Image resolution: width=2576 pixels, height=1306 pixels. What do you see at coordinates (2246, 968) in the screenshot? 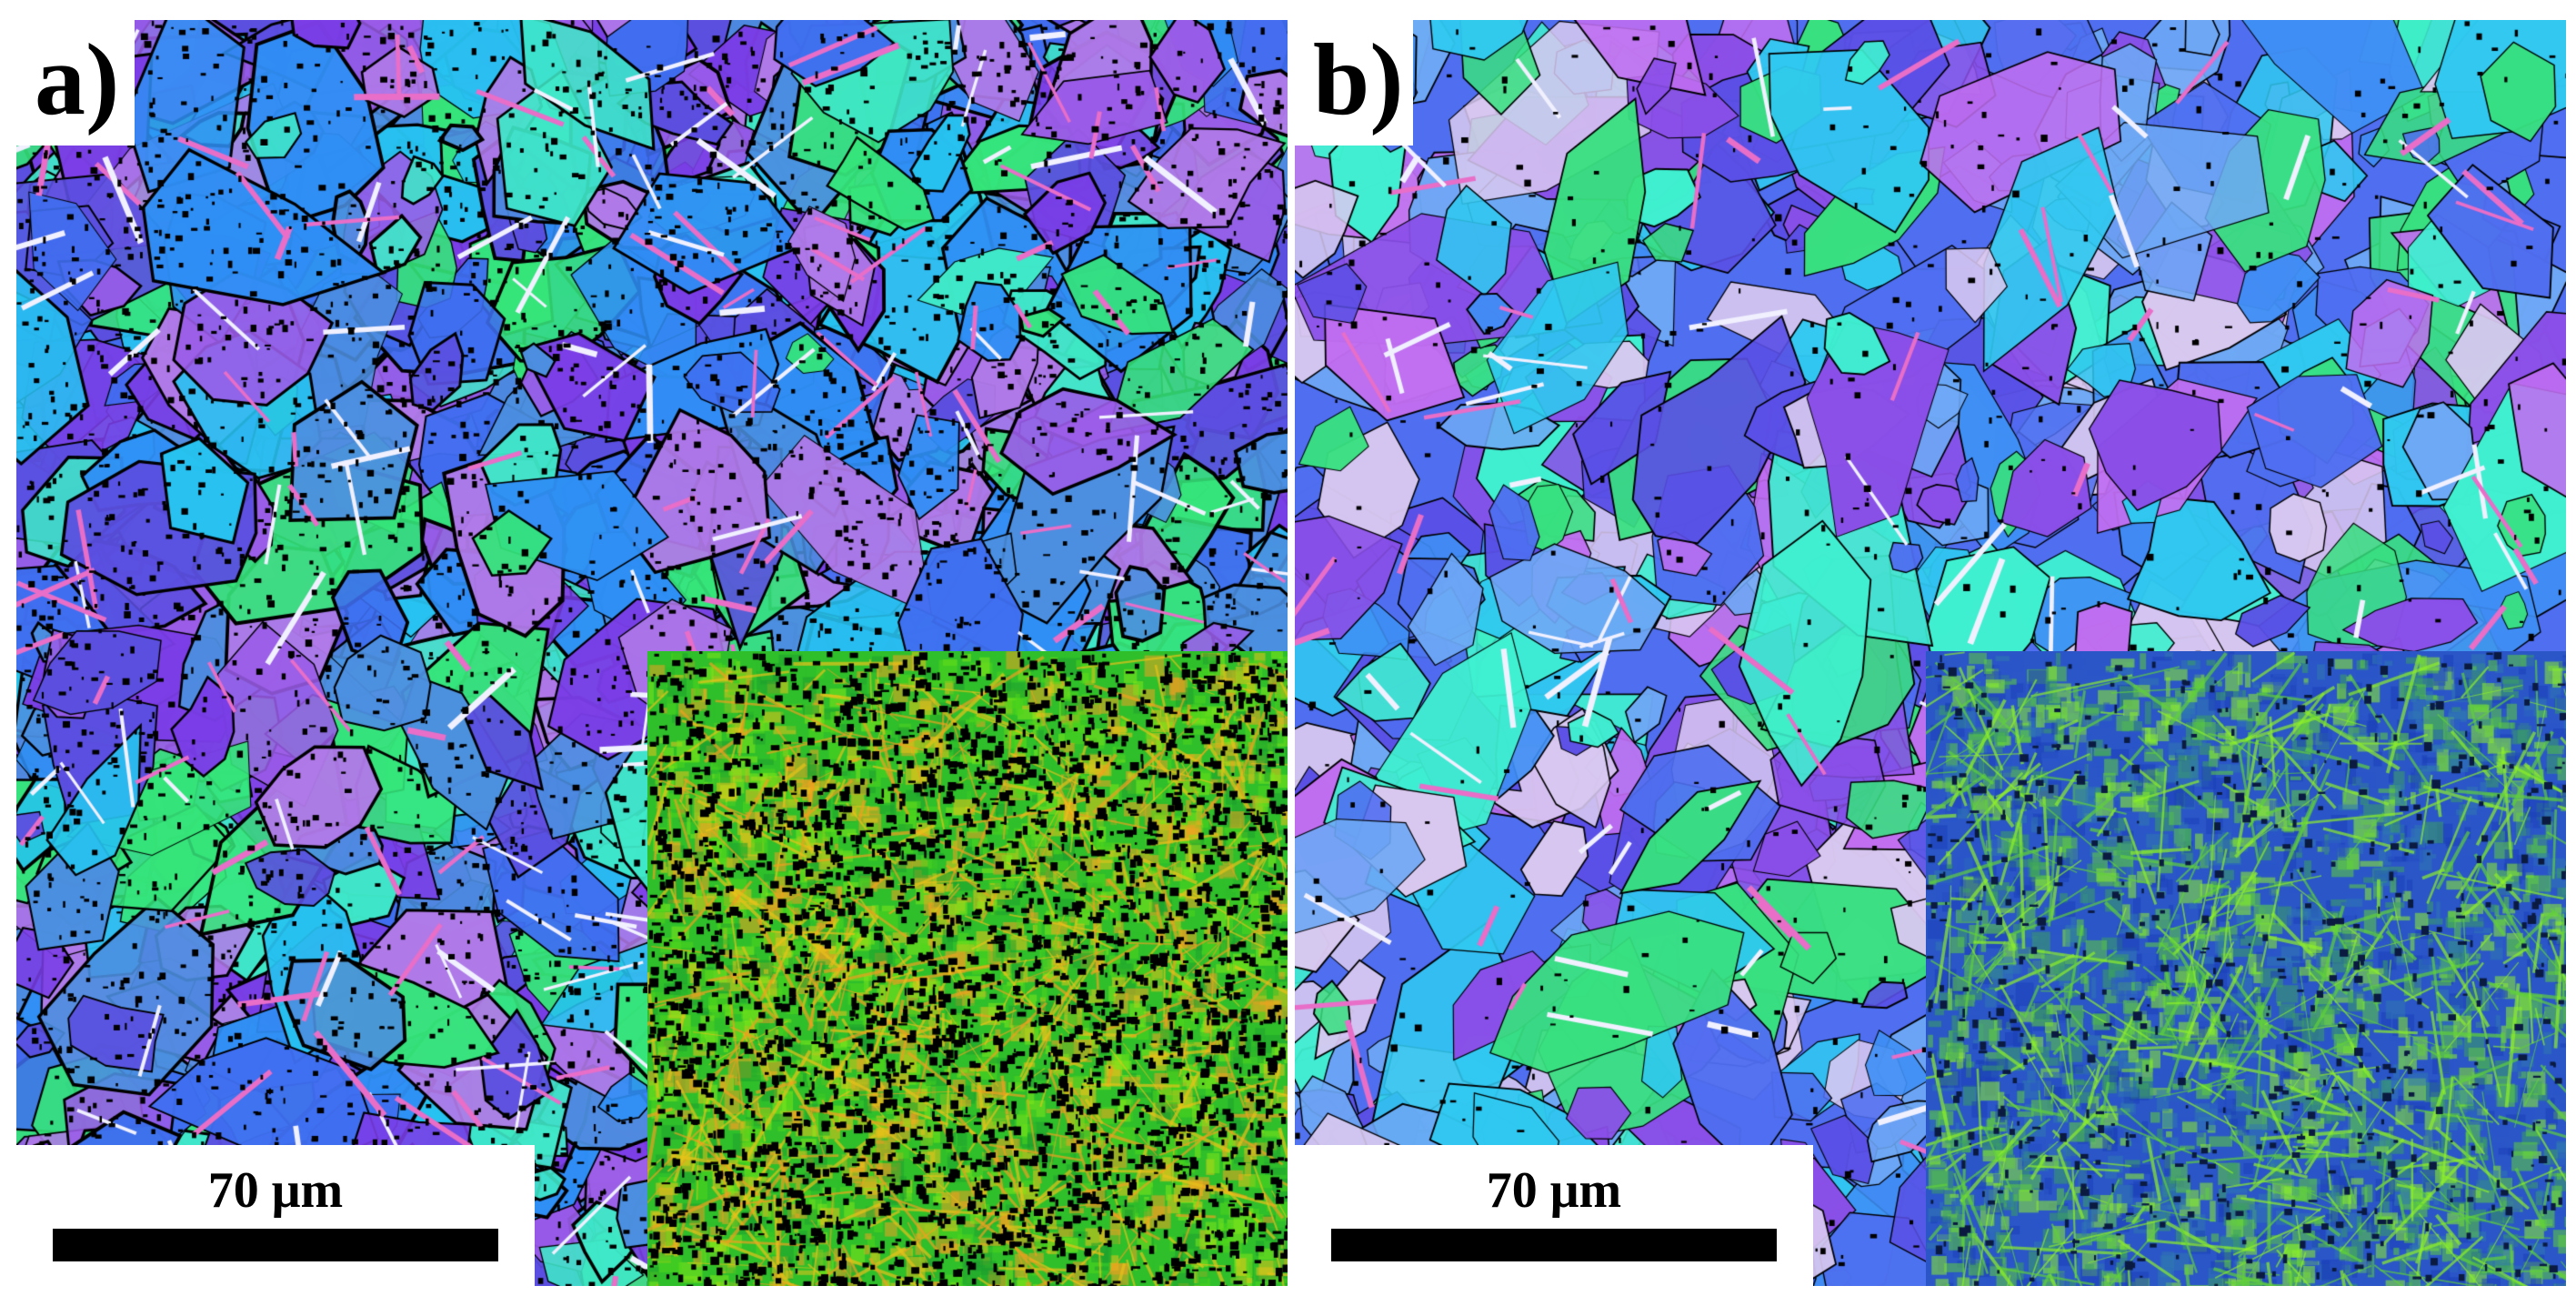
I see `kam-inset-b` at bounding box center [2246, 968].